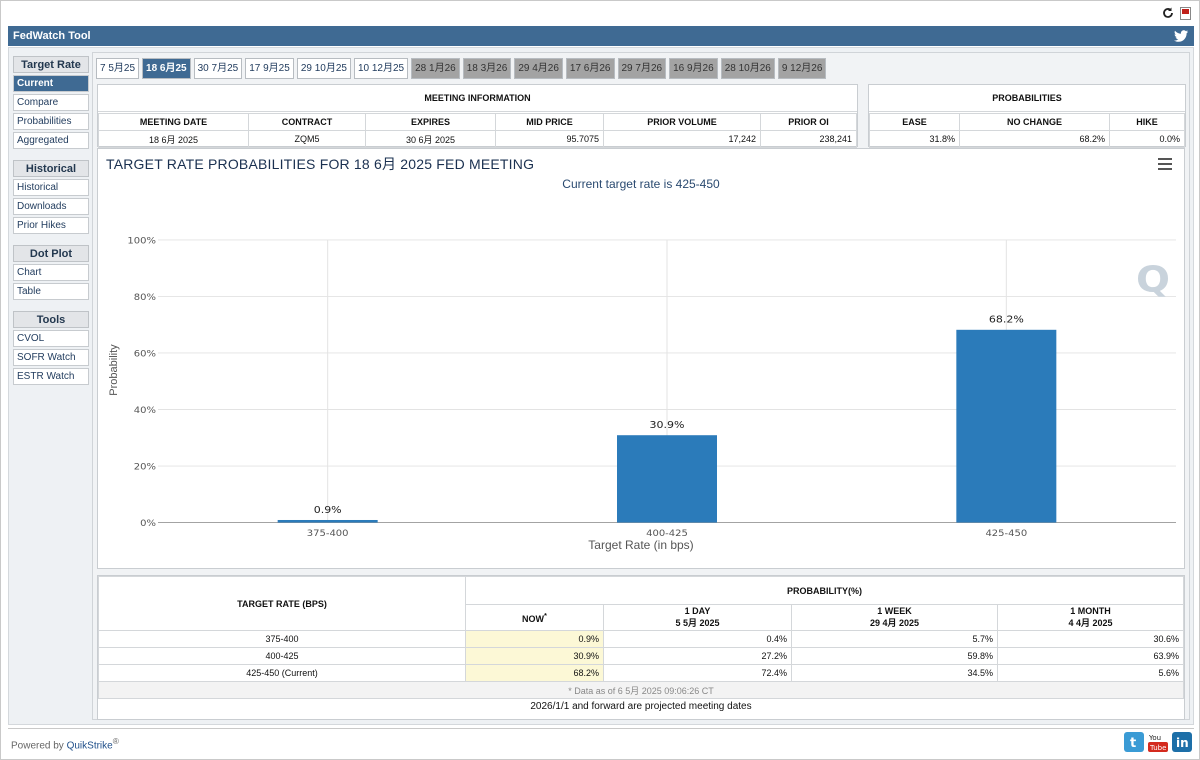  What do you see at coordinates (148, 524) in the screenshot?
I see `y-tick-label: 0%` at bounding box center [148, 524].